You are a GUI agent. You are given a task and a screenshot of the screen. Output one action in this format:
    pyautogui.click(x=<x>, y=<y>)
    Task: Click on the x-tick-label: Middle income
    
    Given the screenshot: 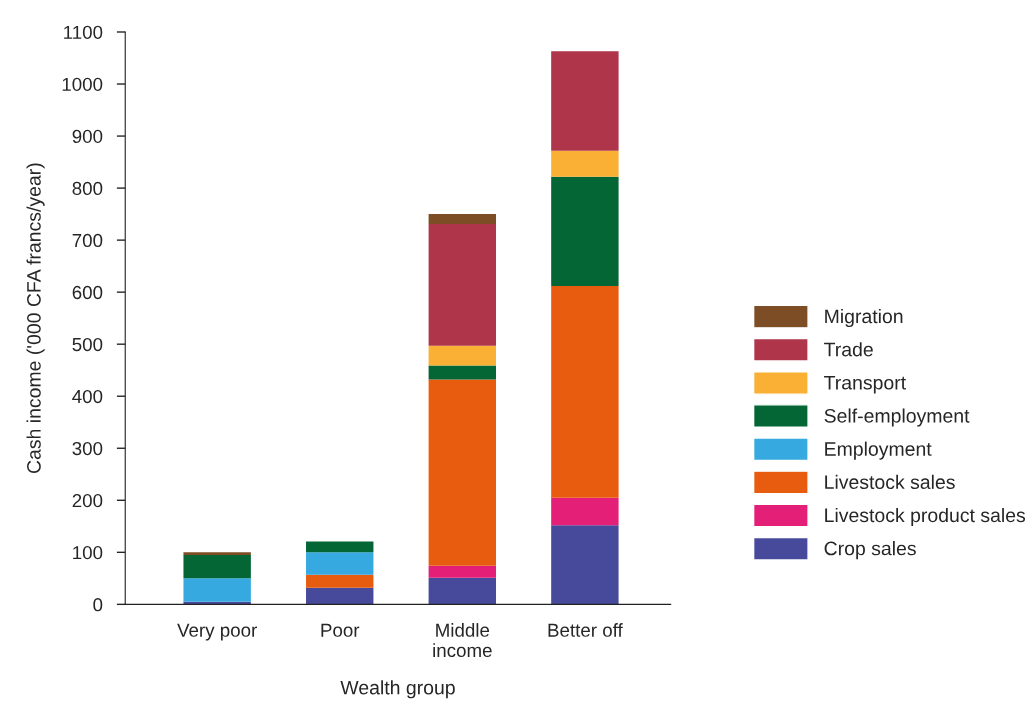 What is the action you would take?
    pyautogui.click(x=462, y=640)
    